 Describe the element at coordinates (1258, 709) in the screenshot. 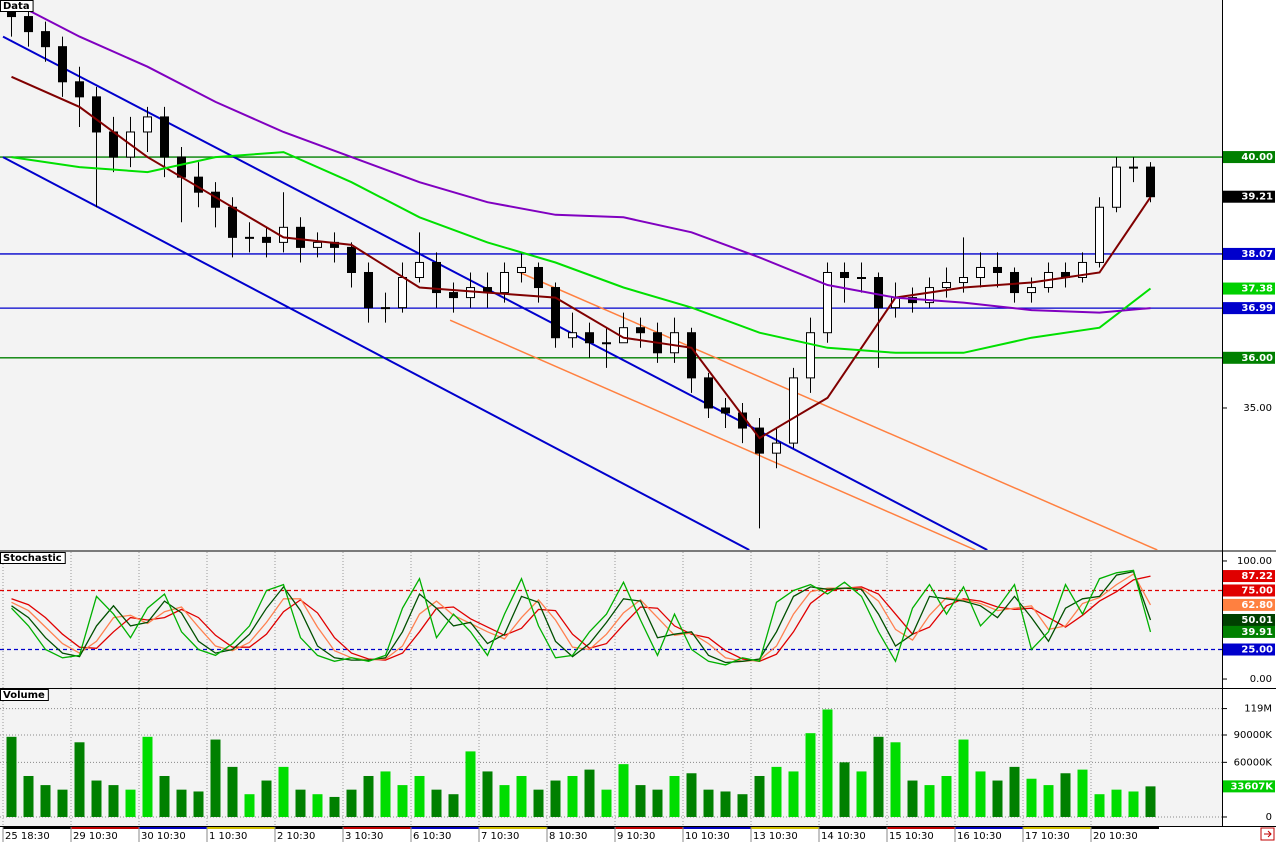

I see `y-tick-label: 119M` at that location.